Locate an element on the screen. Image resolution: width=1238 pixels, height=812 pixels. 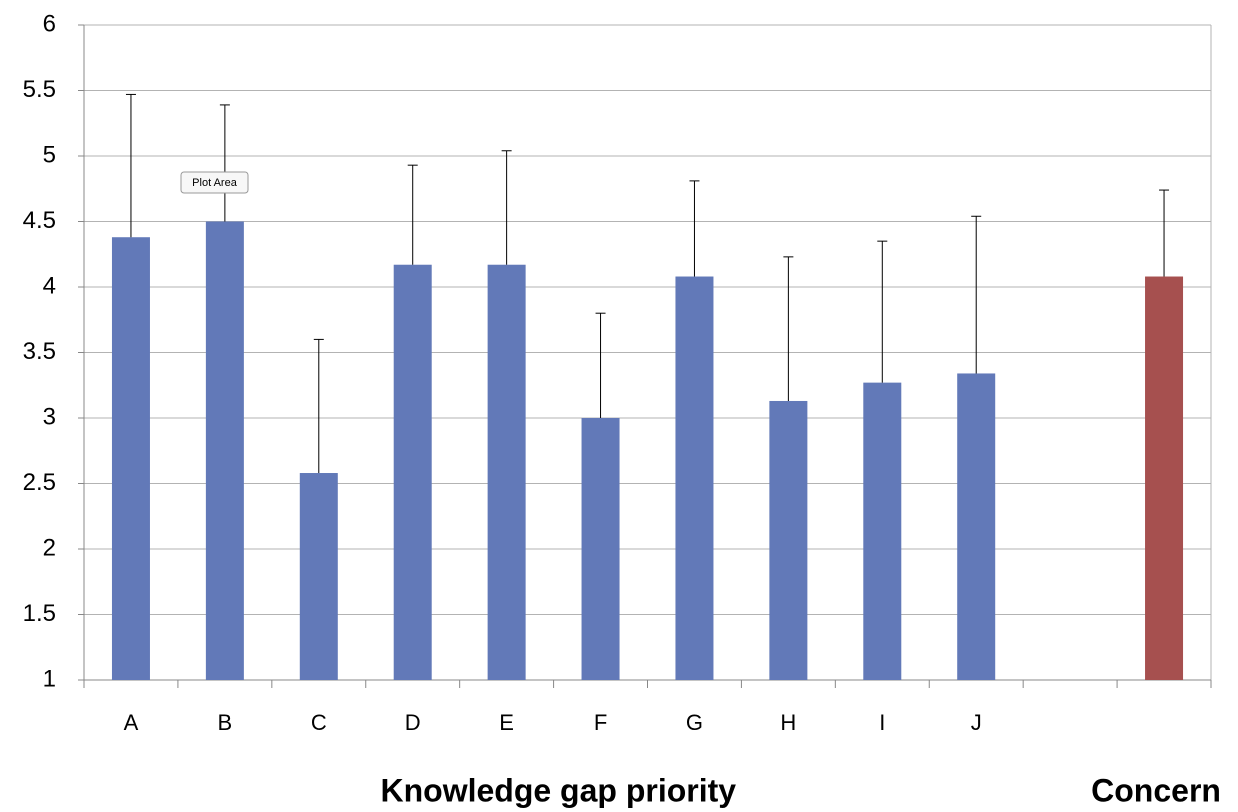
x-tick-label: B is located at coordinates (225, 722).